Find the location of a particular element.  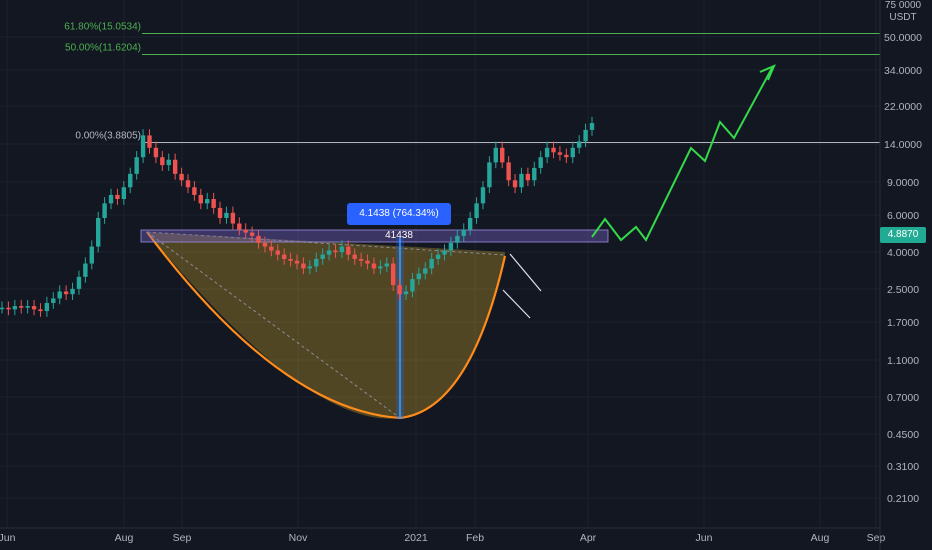

y-tick-label: 2.5000 is located at coordinates (903, 290).